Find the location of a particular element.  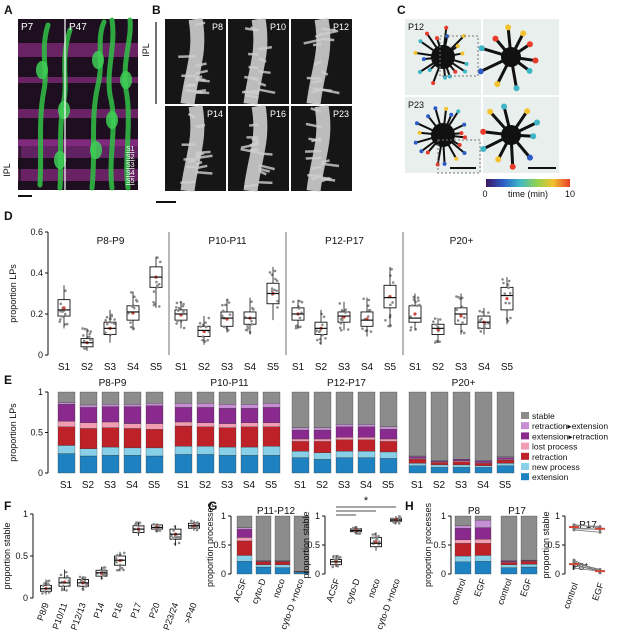

x-tick-label: ACSF is located at coordinates (240, 590).